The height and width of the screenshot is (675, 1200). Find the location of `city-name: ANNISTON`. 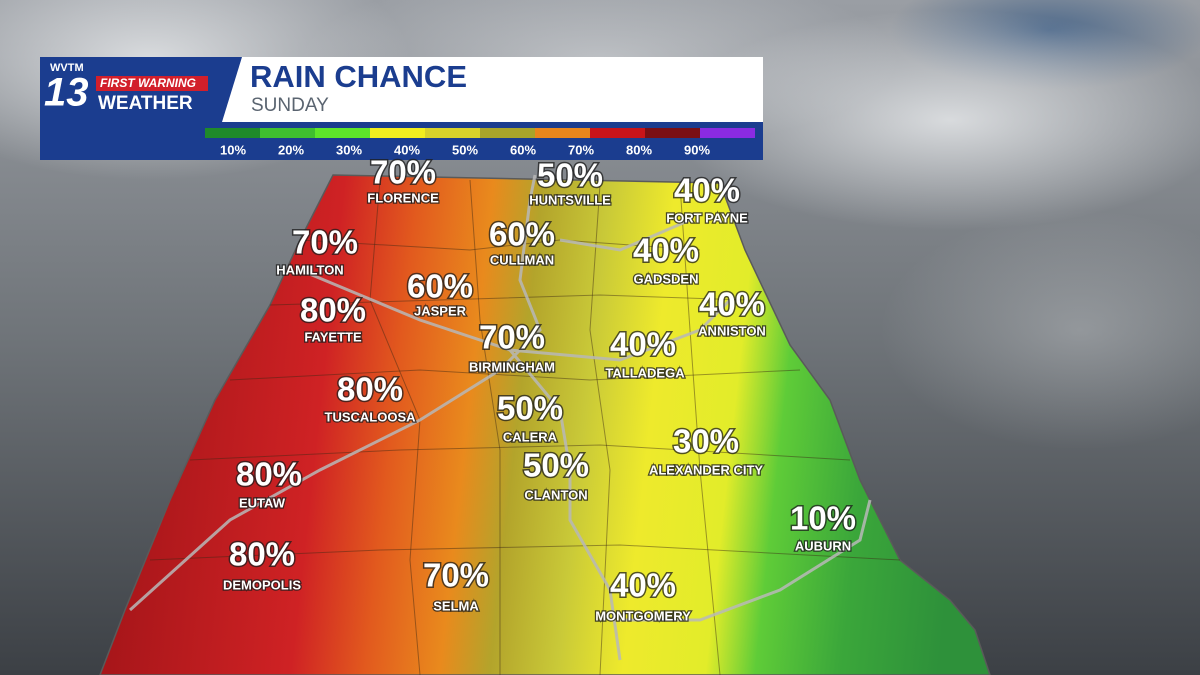

city-name: ANNISTON is located at coordinates (732, 330).